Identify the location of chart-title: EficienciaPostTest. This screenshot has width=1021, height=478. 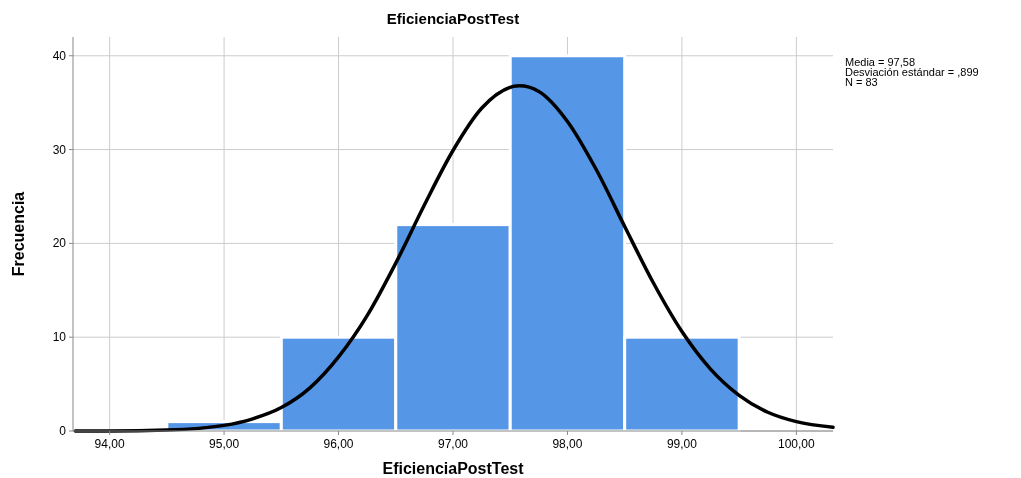
(453, 18).